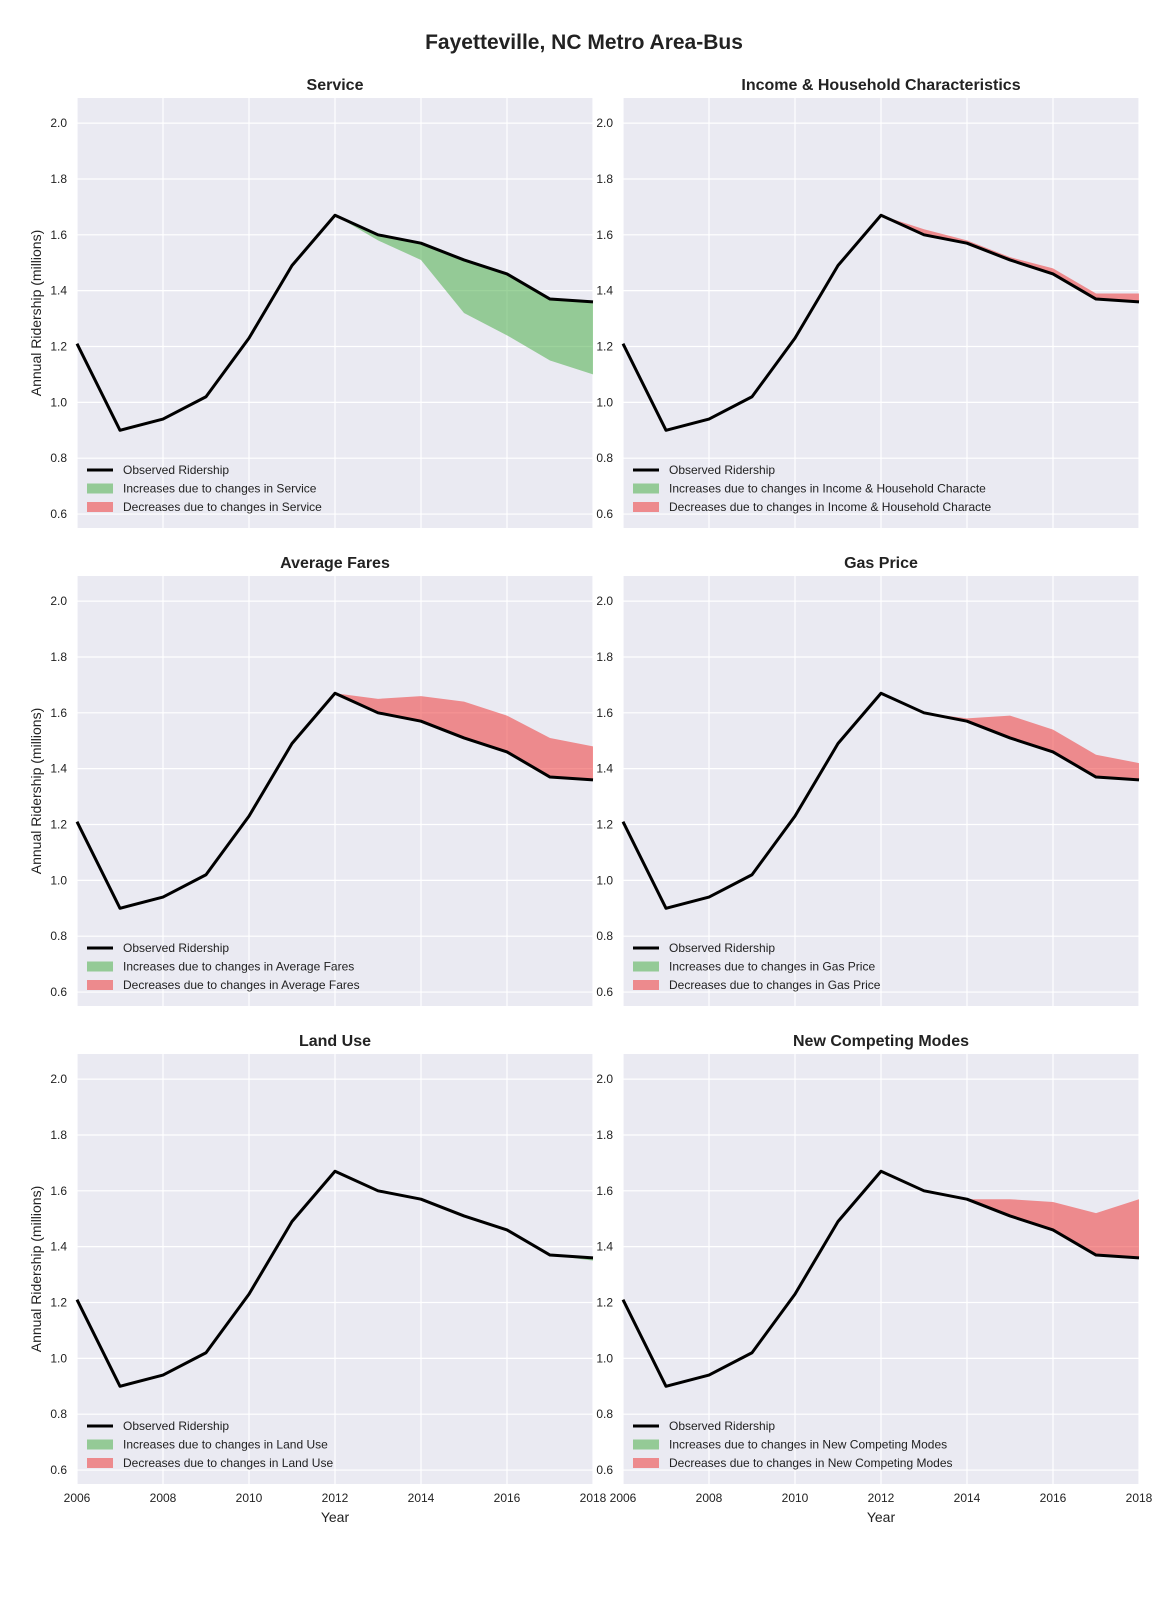 This screenshot has height=1621, width=1169. Describe the element at coordinates (772, 967) in the screenshot. I see `legend-label: Increases due to changes in Gas Price` at that location.